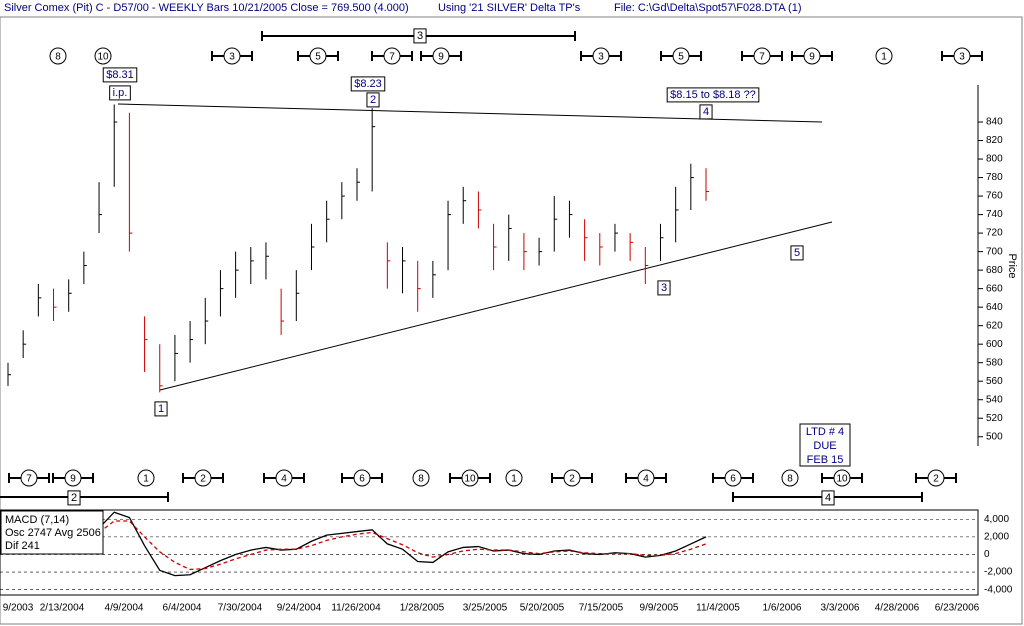 This screenshot has height=626, width=1024. I want to click on macd-line, so click(402, 544).